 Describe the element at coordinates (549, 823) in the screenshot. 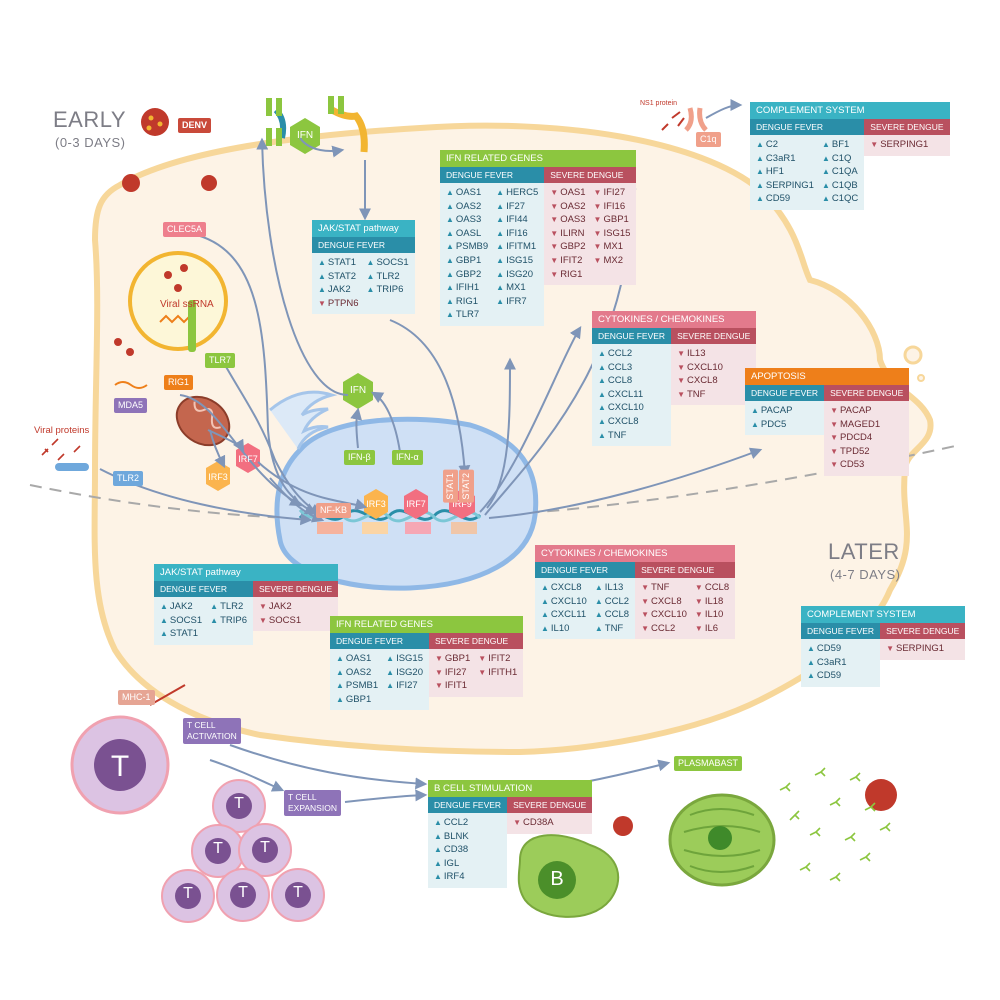

I see `gene-cd38a: CD38A` at that location.